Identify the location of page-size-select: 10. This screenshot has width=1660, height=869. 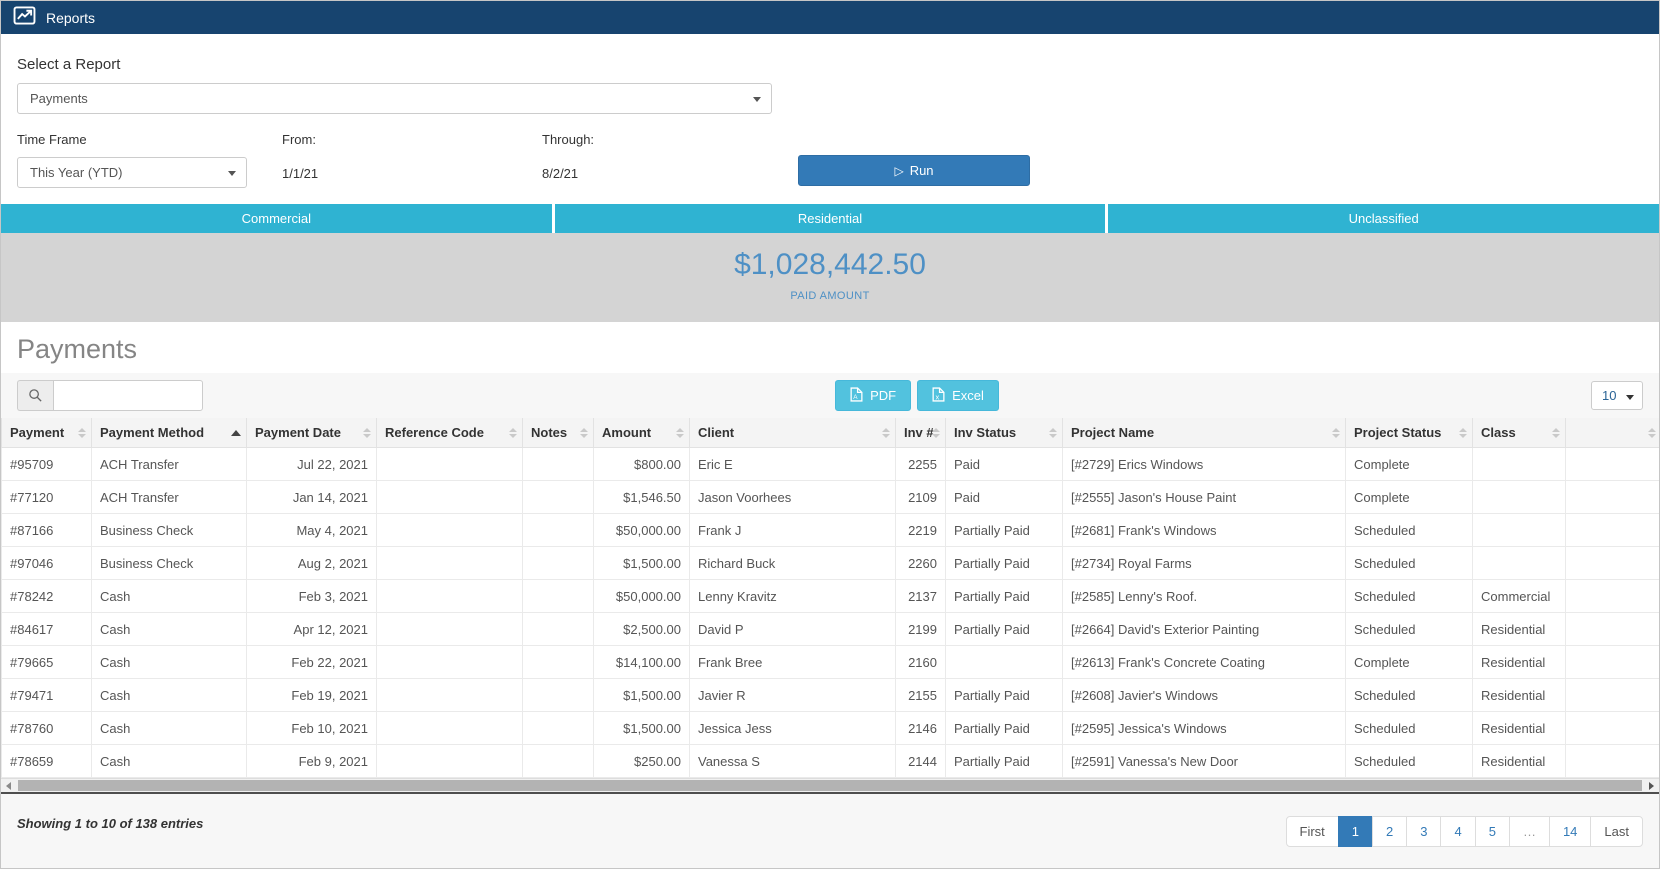
(1616, 395).